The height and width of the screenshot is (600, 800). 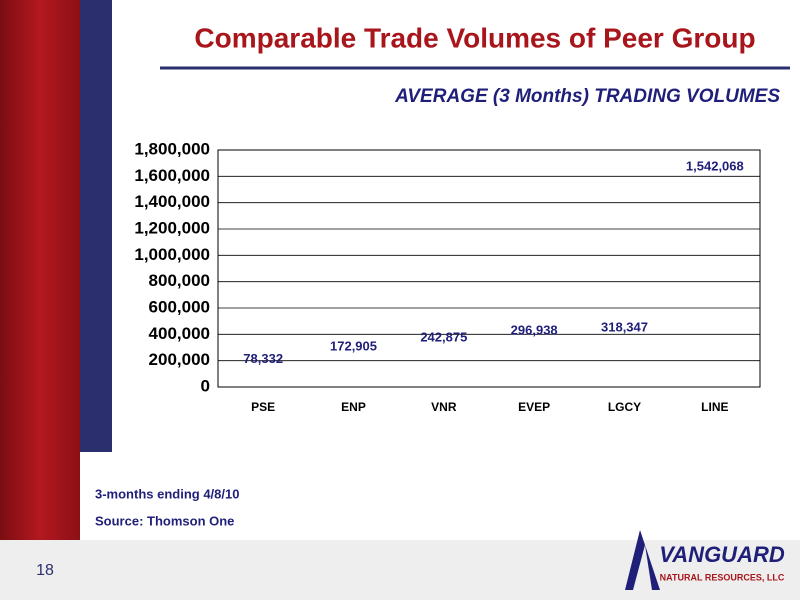 I want to click on y-tick-label: 0, so click(x=205, y=385).